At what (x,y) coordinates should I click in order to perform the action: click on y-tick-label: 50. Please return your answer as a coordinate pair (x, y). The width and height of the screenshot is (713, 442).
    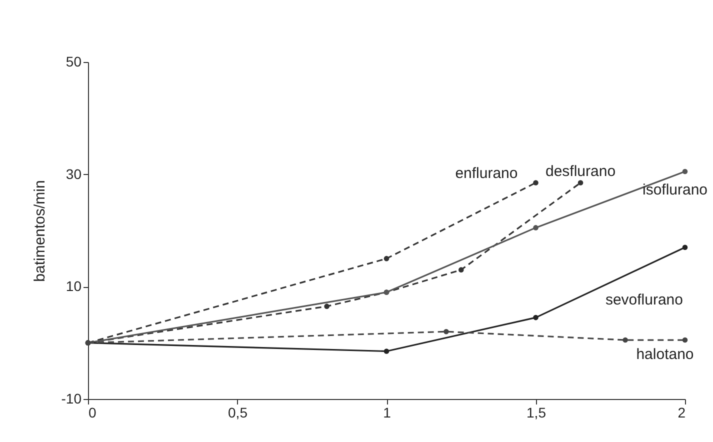
    Looking at the image, I should click on (74, 62).